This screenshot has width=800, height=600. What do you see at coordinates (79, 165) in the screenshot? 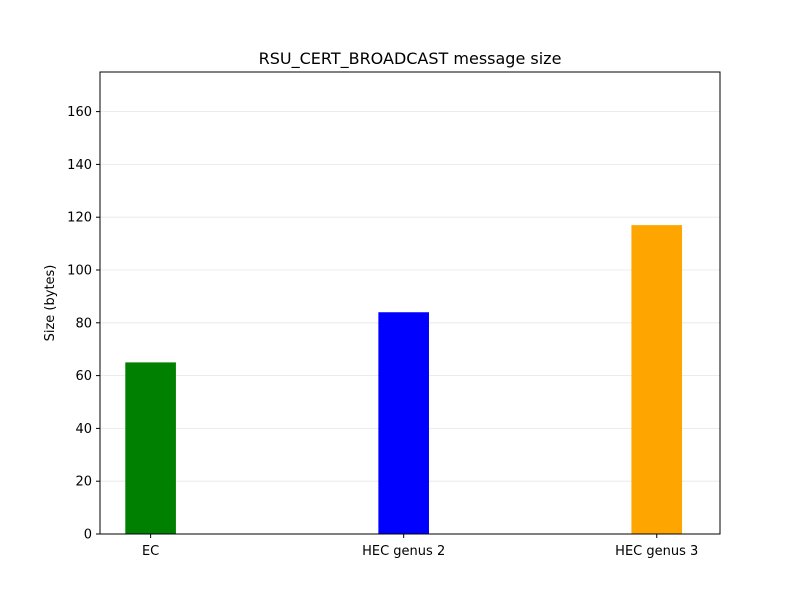
I see `y-tick-label: 140` at bounding box center [79, 165].